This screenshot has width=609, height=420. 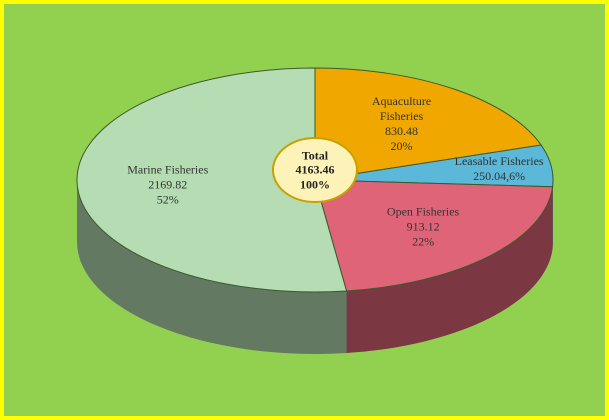 I want to click on slice-label: Marine Fisheries 2169.82 52%, so click(x=168, y=184).